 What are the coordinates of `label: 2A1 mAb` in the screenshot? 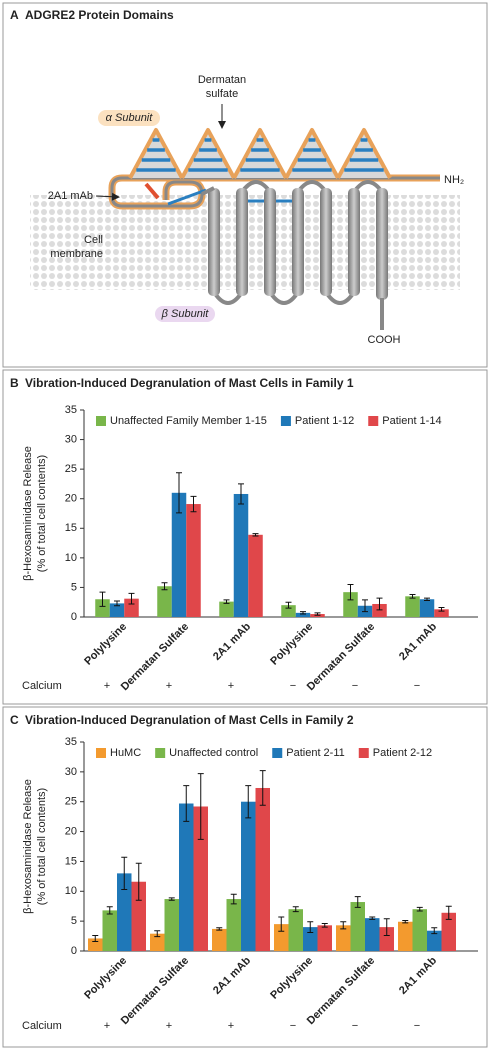 It's located at (70, 196).